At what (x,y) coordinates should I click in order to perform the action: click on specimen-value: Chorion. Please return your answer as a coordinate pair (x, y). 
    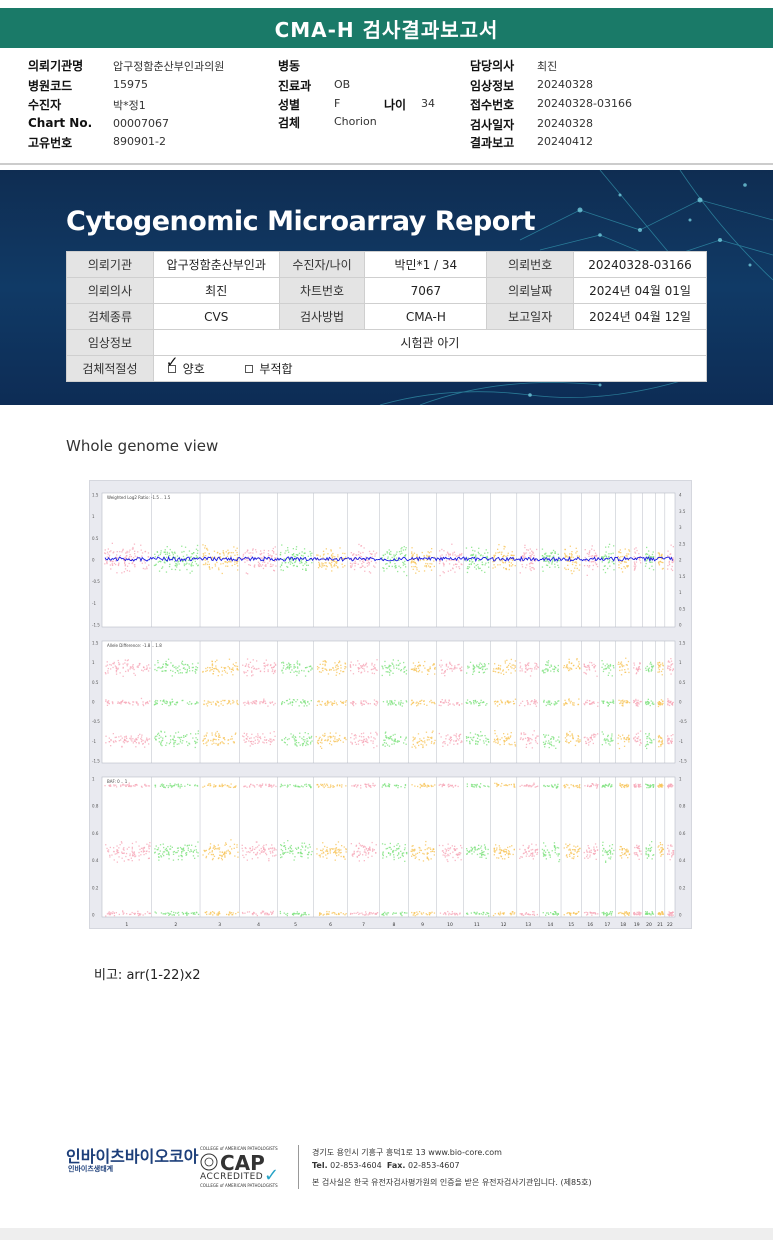
    Looking at the image, I should click on (355, 121).